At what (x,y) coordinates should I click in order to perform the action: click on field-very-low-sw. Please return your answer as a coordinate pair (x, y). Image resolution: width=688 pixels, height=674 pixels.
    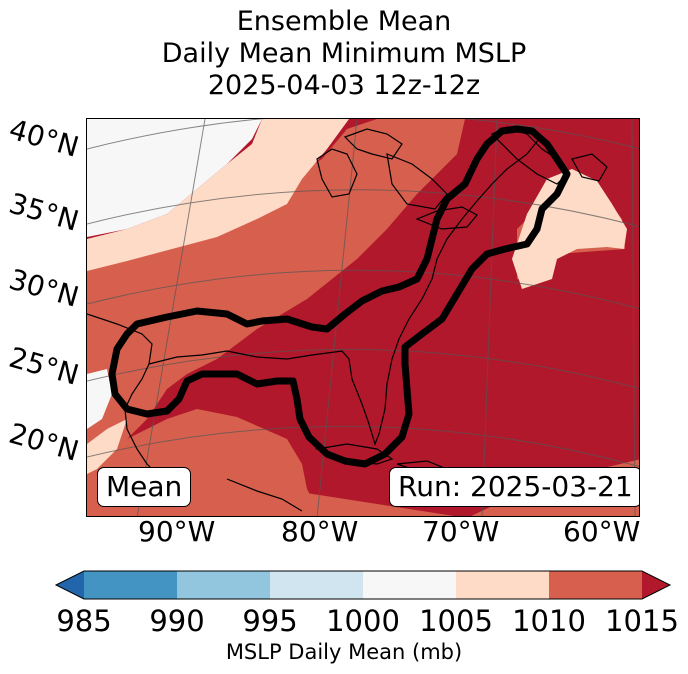
    Looking at the image, I should click on (99, 399).